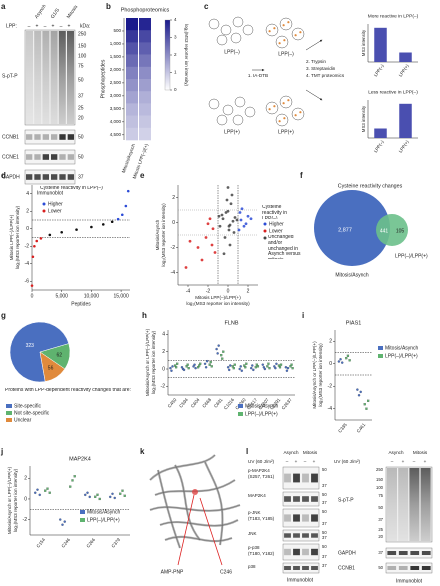  What do you see at coordinates (324, 556) in the screenshot?
I see `kda-tick: 37` at bounding box center [324, 556].